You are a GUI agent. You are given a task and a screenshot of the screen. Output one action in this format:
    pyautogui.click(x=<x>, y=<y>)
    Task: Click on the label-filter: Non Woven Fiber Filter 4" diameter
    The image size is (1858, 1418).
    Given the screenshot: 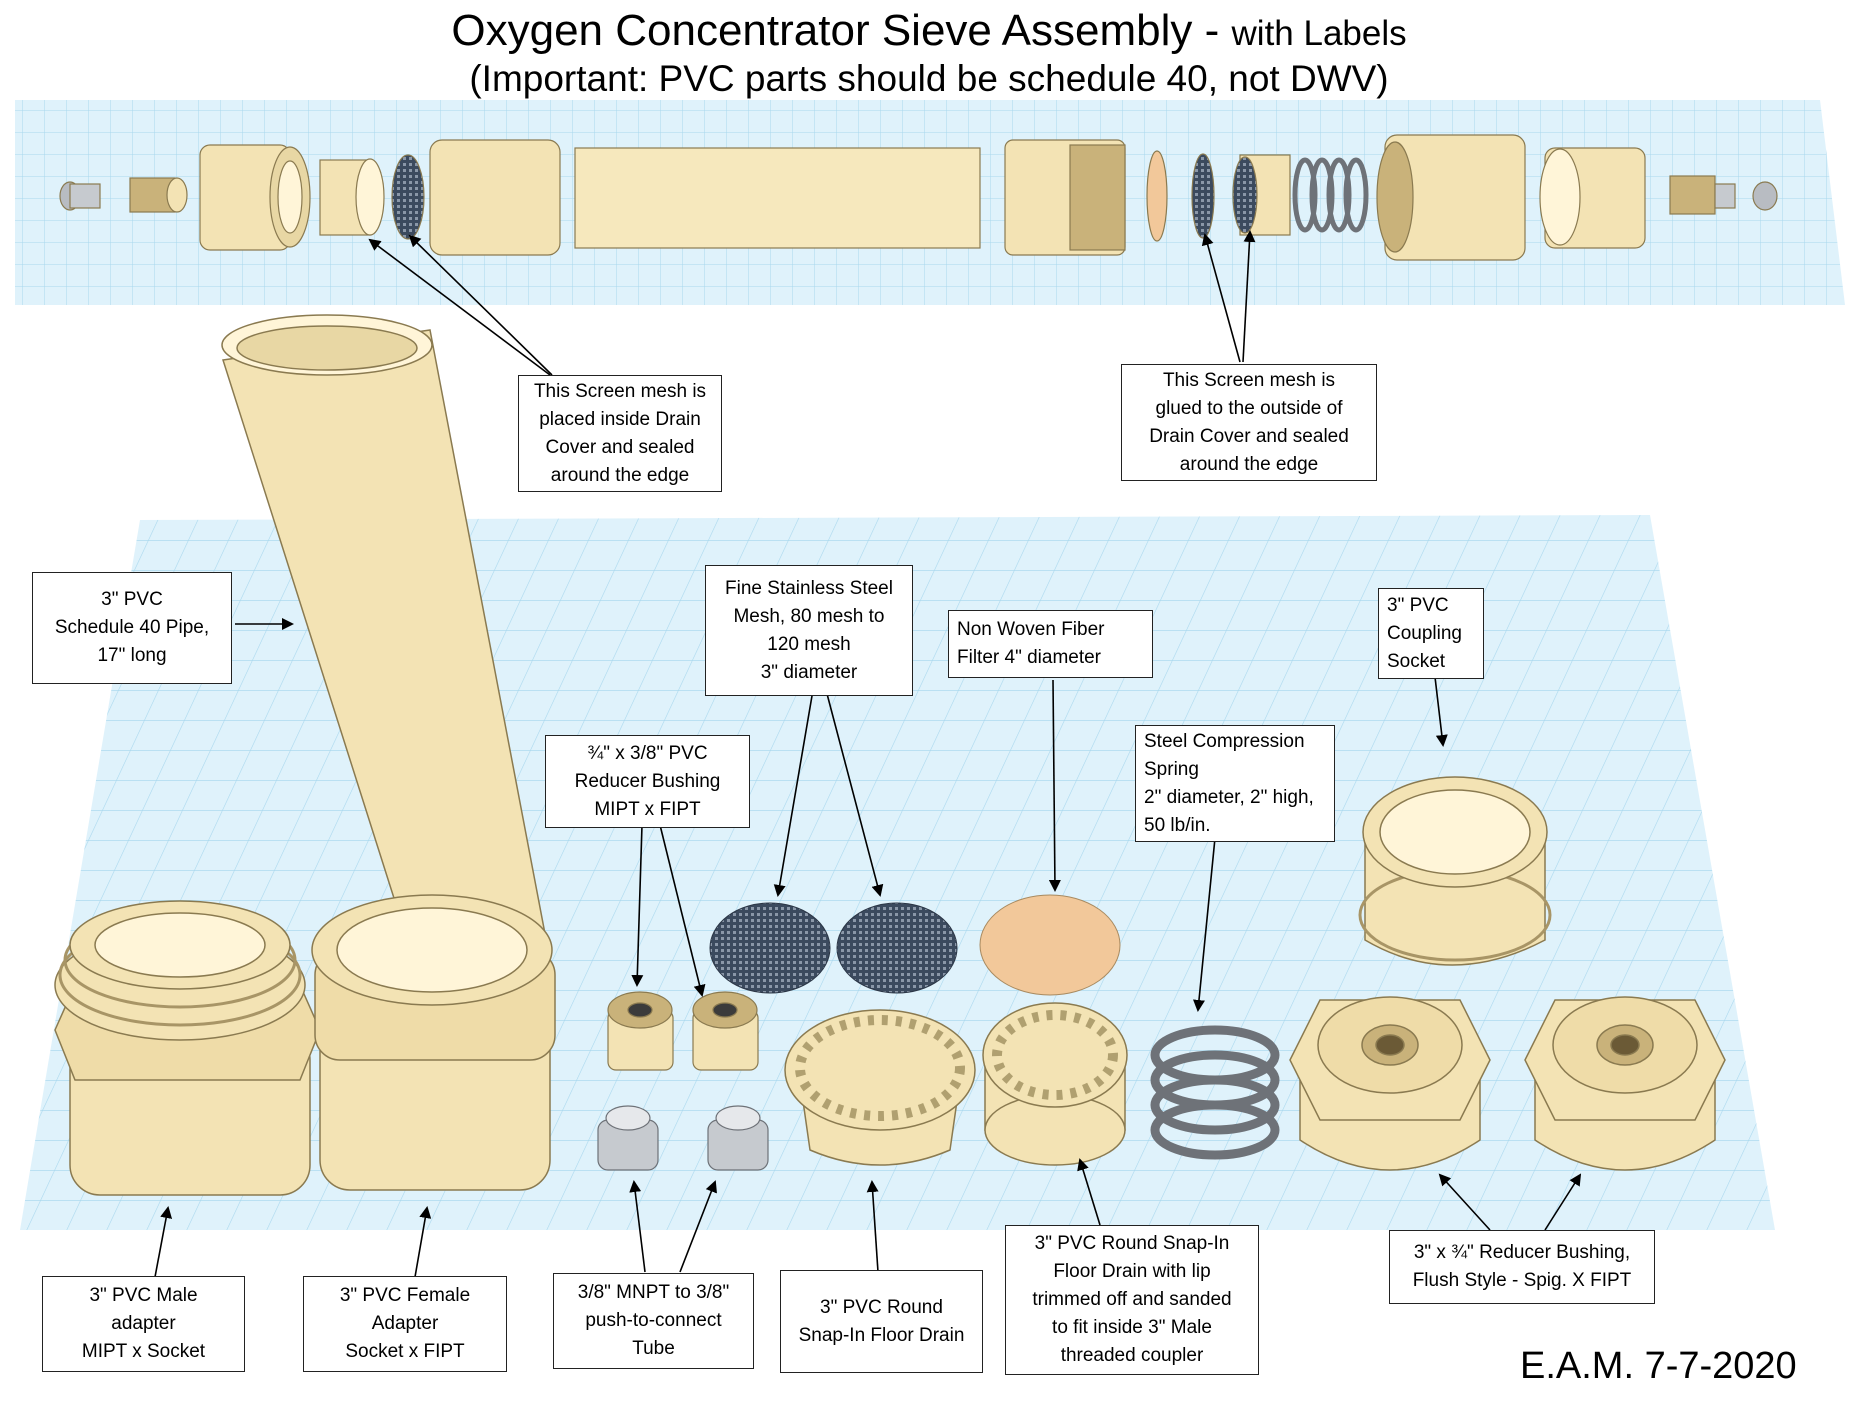 What is the action you would take?
    pyautogui.click(x=1050, y=644)
    